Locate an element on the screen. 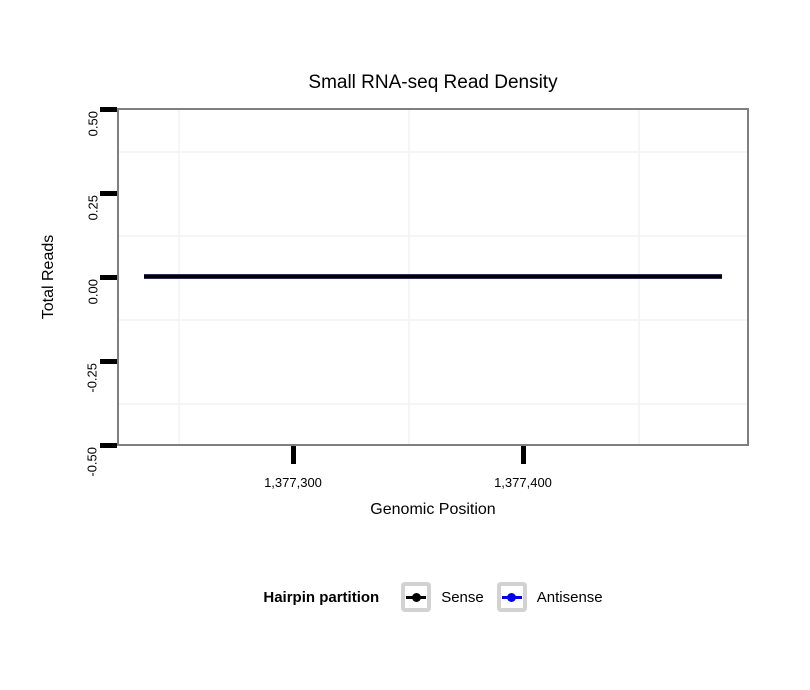  legend-title: Hairpin partition is located at coordinates (321, 597).